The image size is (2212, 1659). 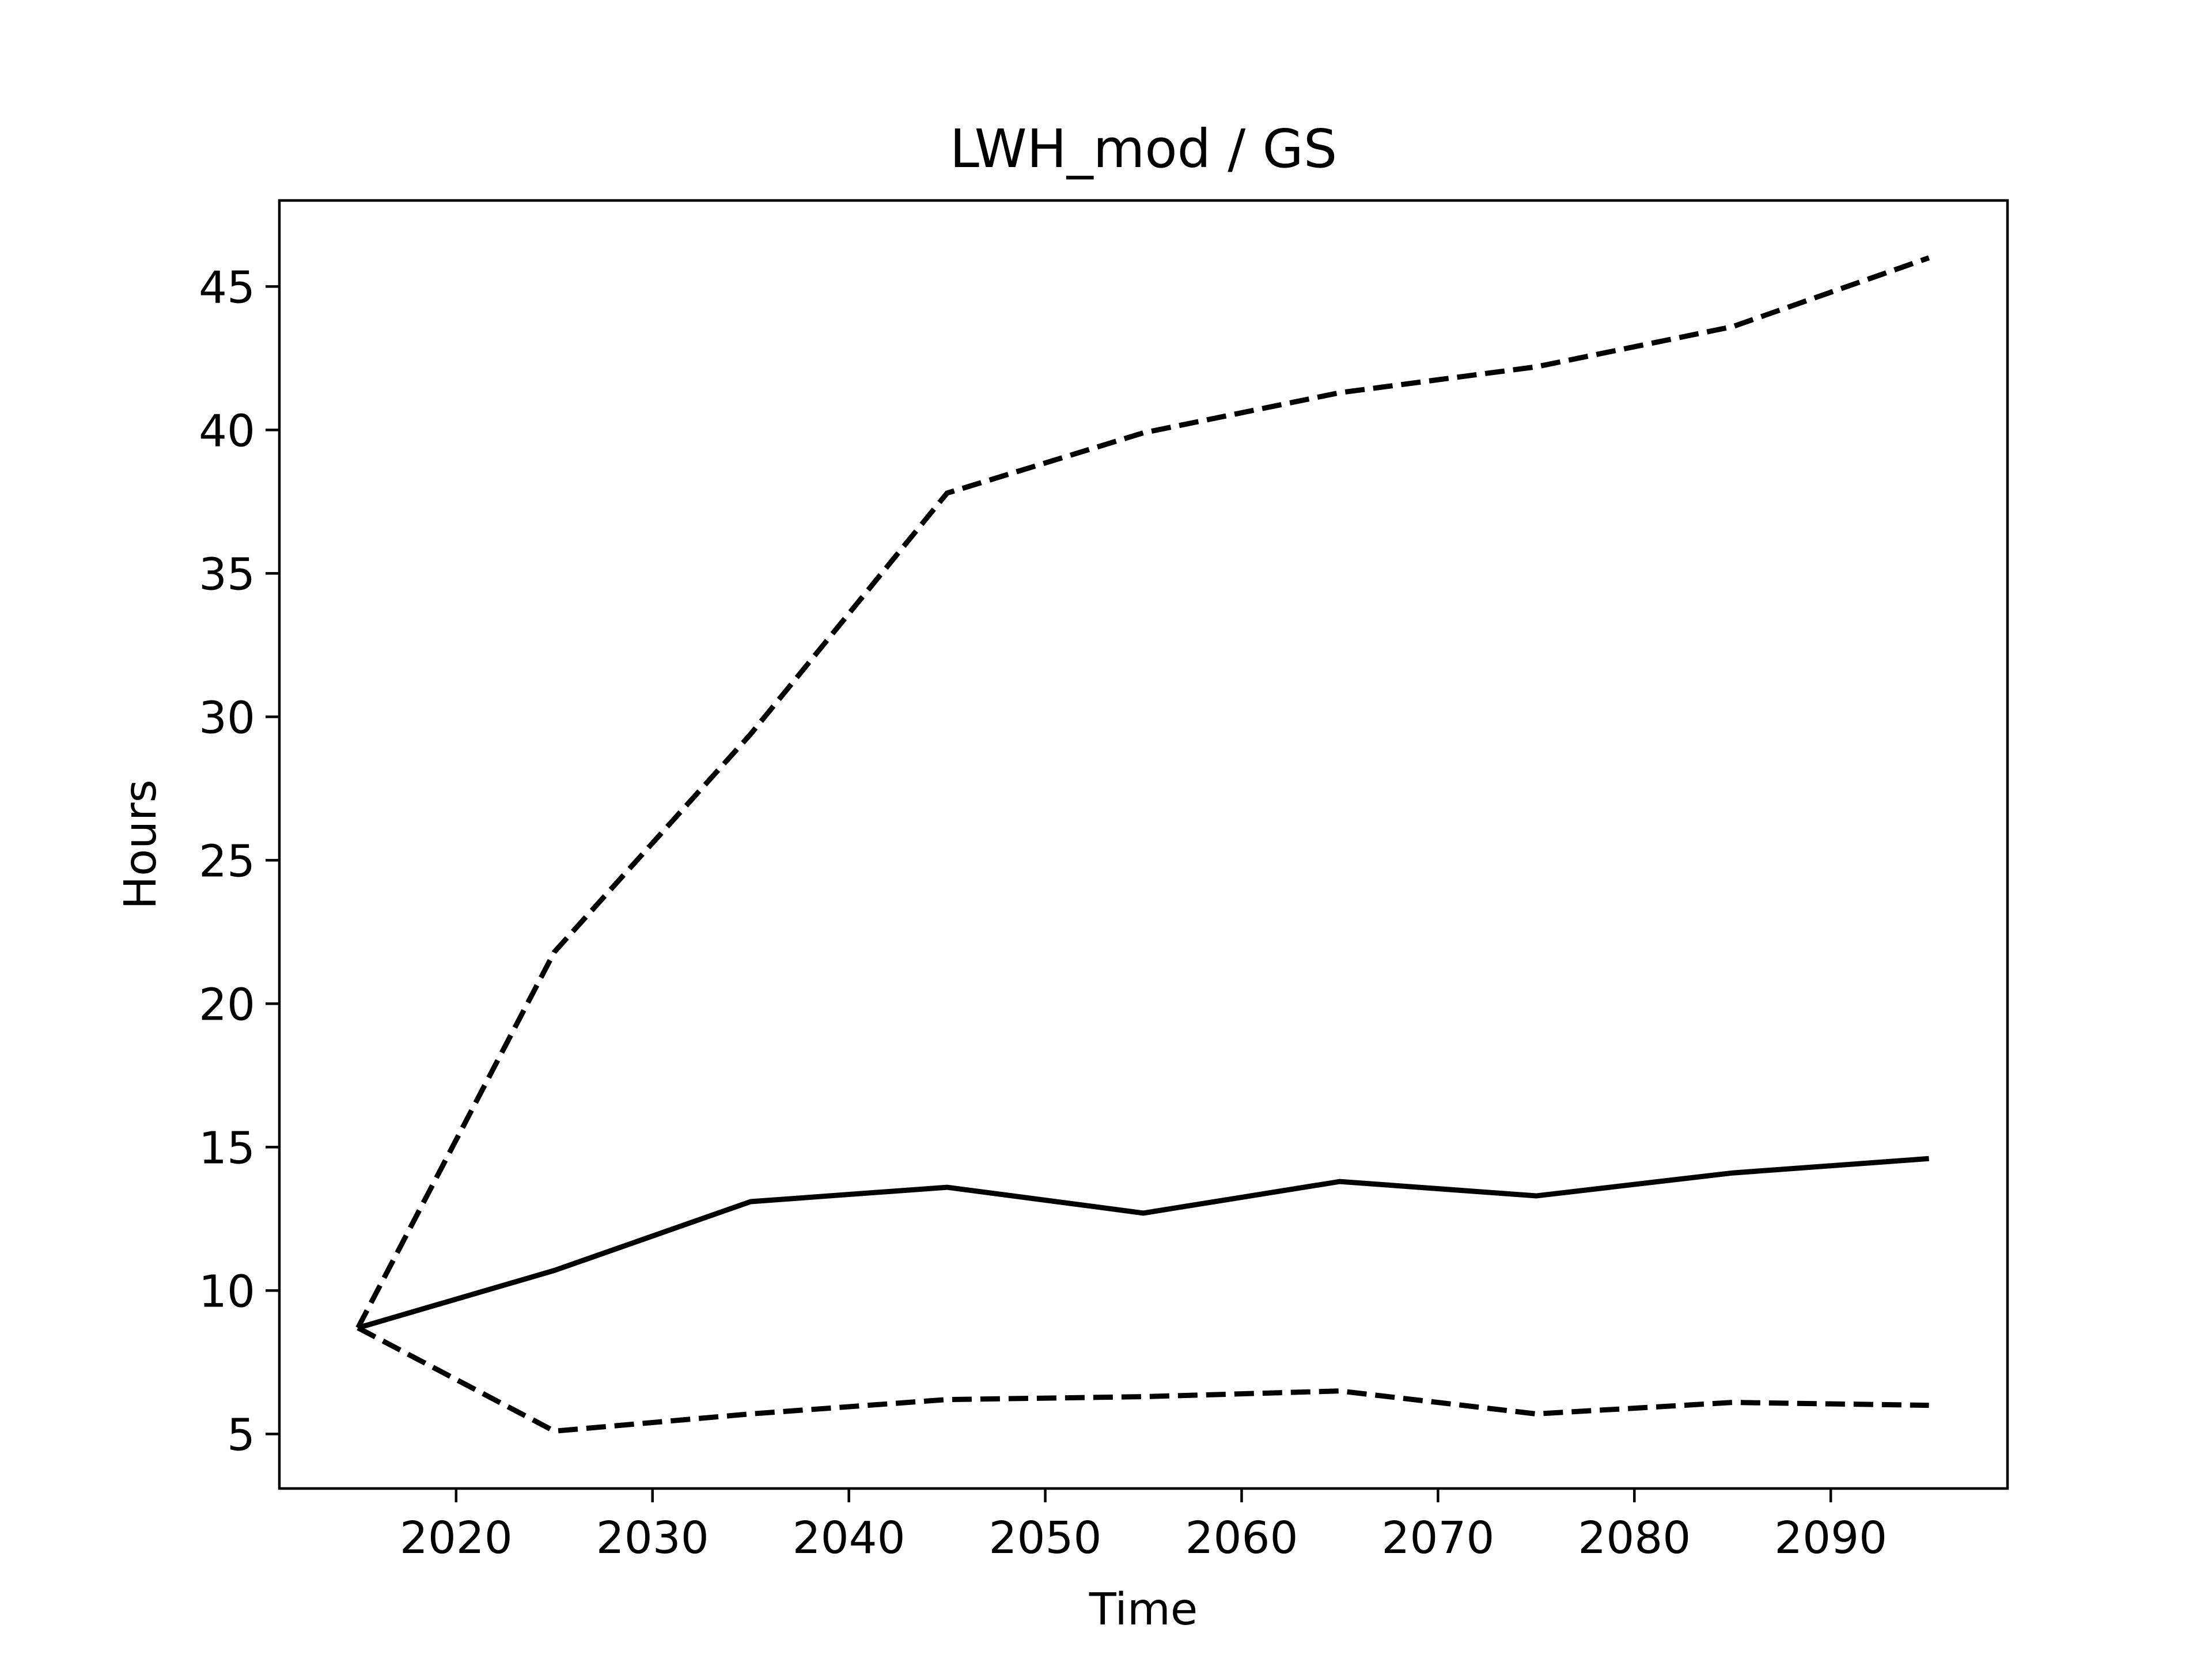 I want to click on median-solid-series-line, so click(x=1143, y=1243).